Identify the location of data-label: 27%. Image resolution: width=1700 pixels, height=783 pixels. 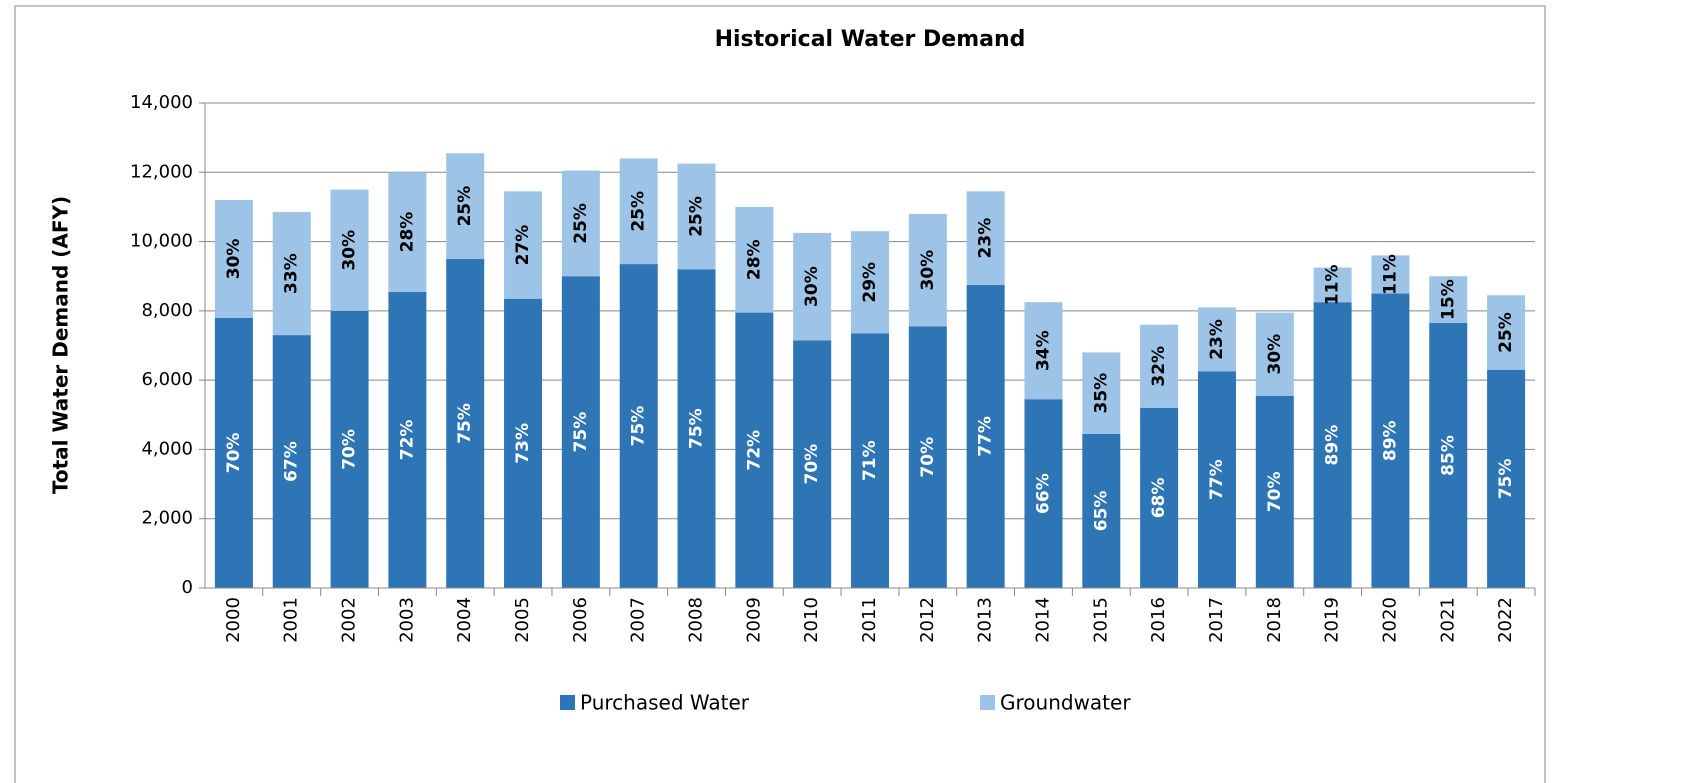
(523, 245).